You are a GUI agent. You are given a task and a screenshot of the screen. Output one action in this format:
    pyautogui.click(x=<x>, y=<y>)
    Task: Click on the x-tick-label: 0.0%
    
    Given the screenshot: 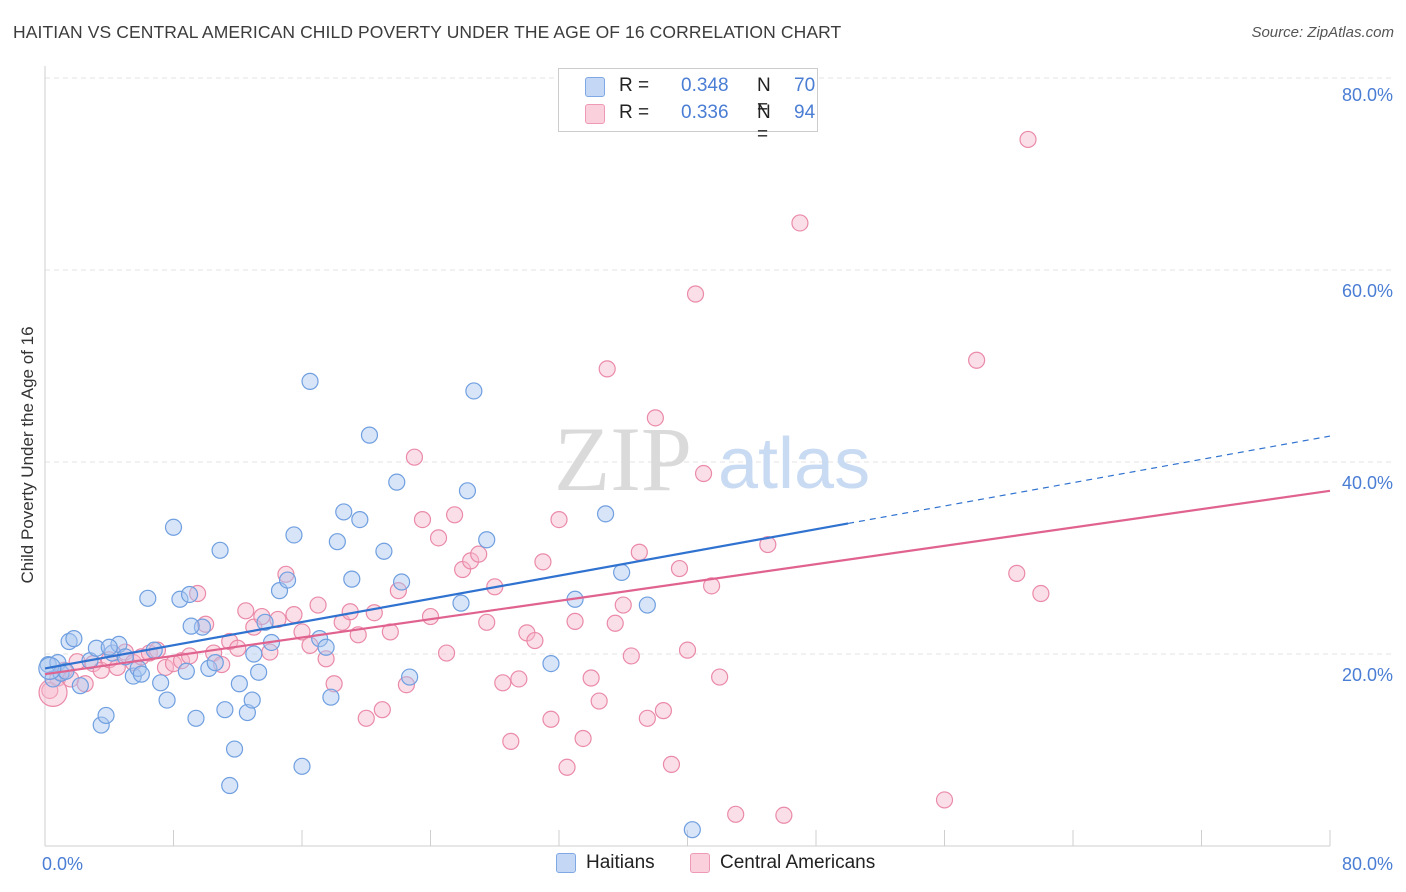 What is the action you would take?
    pyautogui.click(x=62, y=864)
    